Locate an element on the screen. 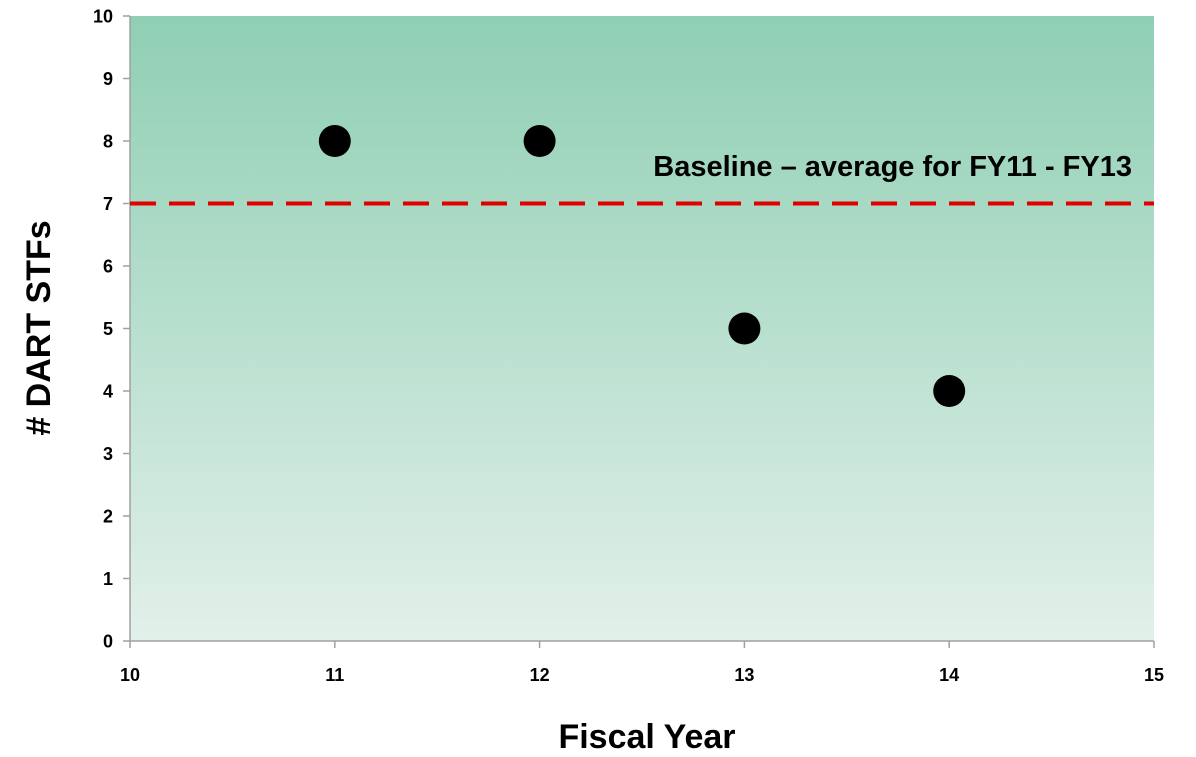  y-tick-label: 6 is located at coordinates (108, 267).